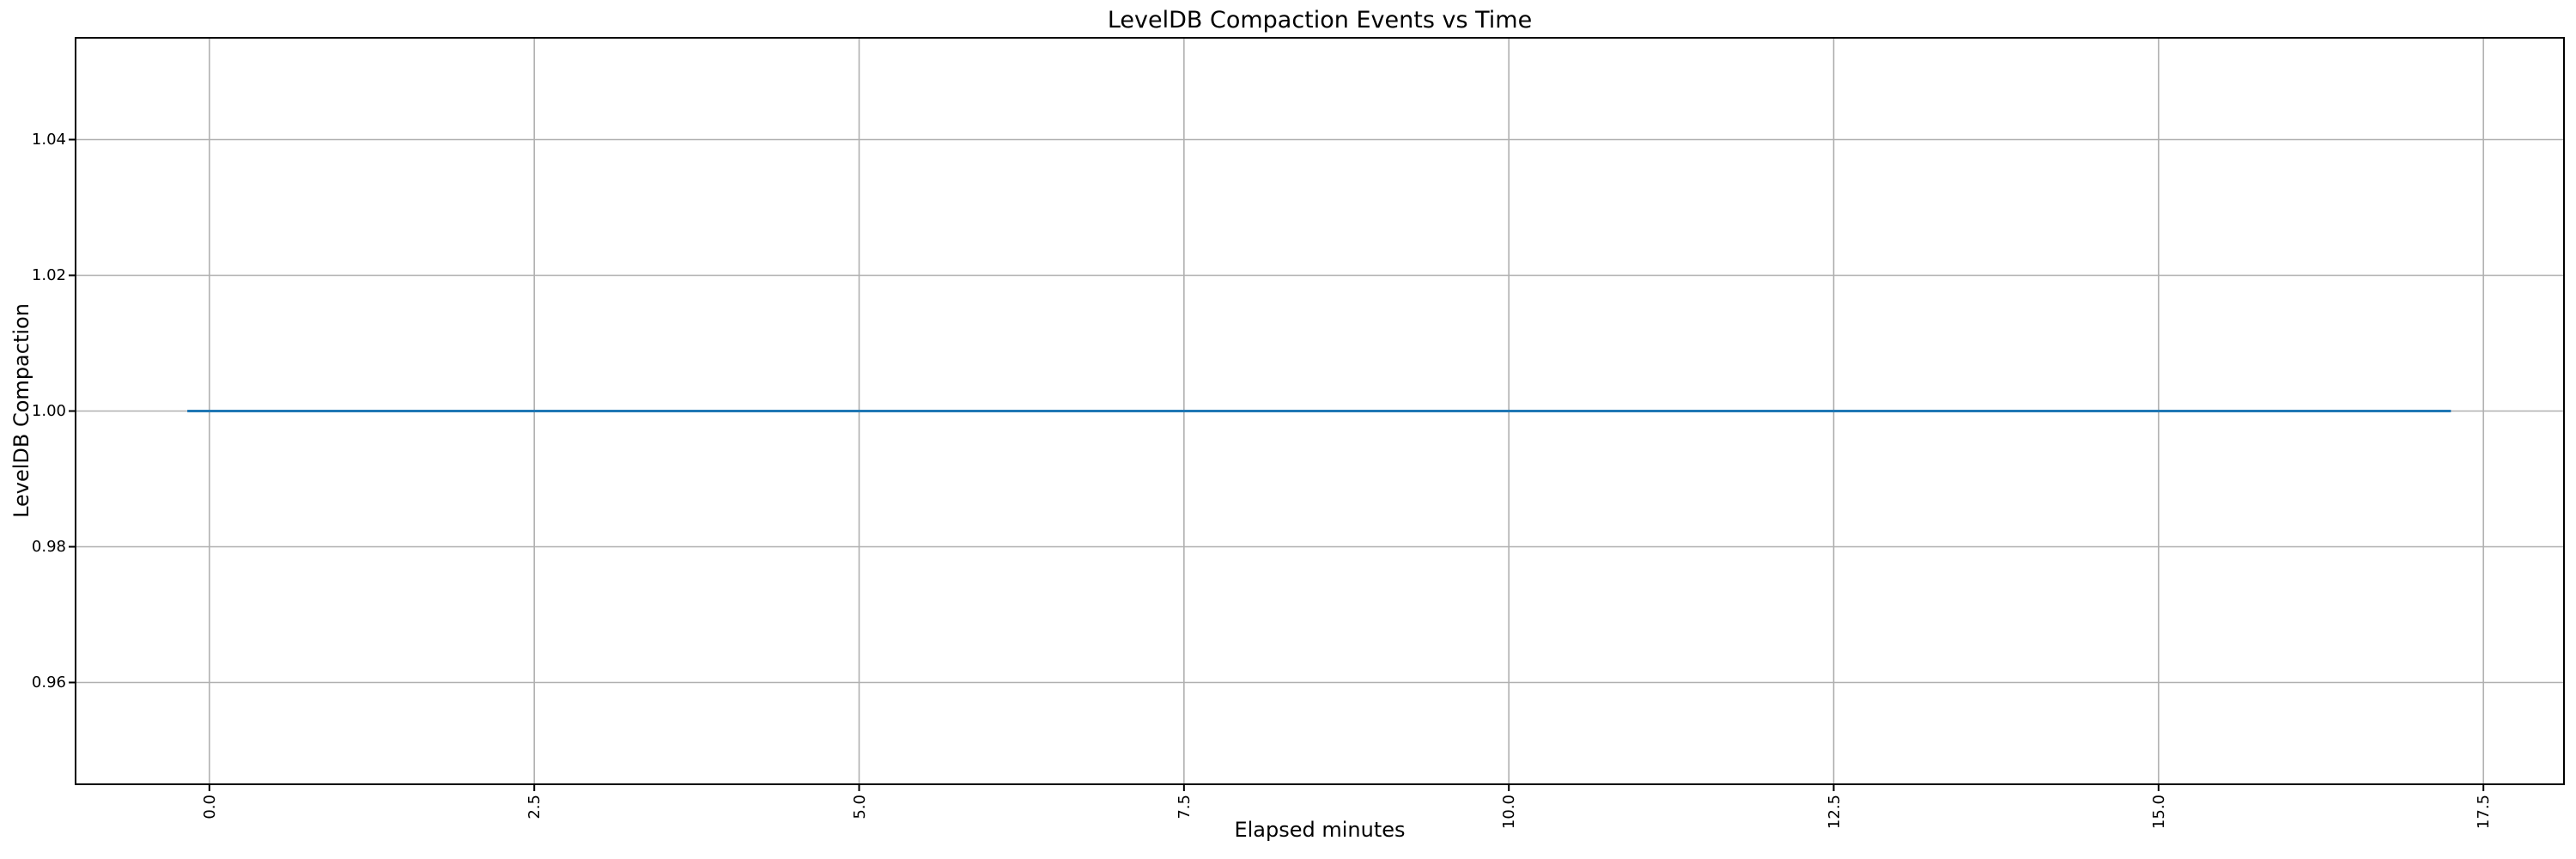  I want to click on x-tick-label: 12.5, so click(1835, 812).